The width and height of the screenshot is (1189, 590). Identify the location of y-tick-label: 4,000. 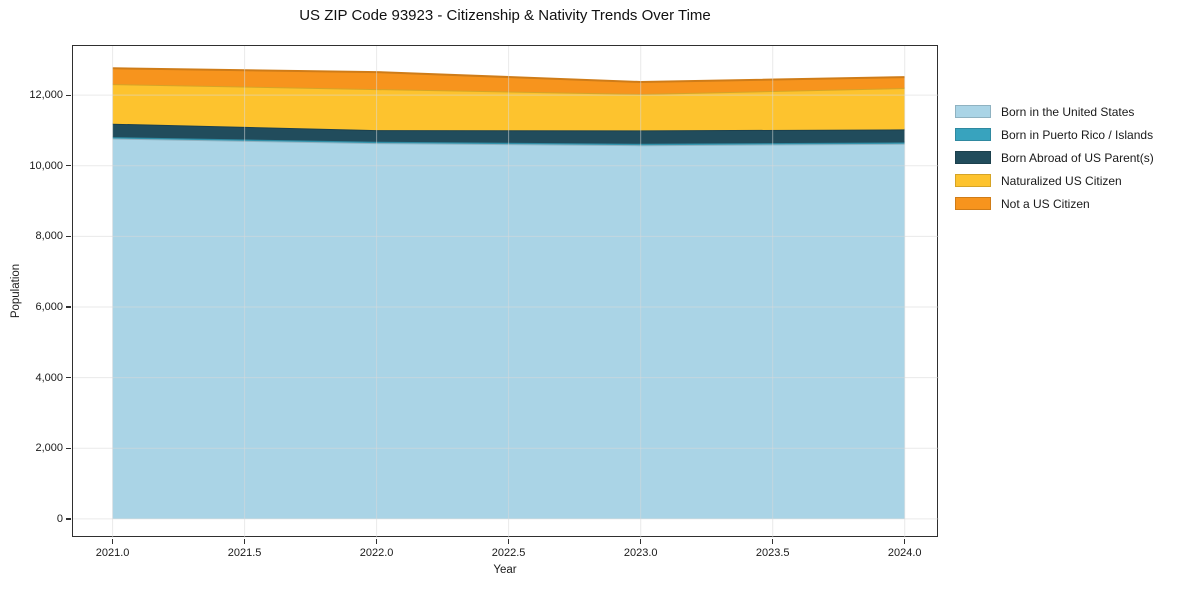
(49, 377).